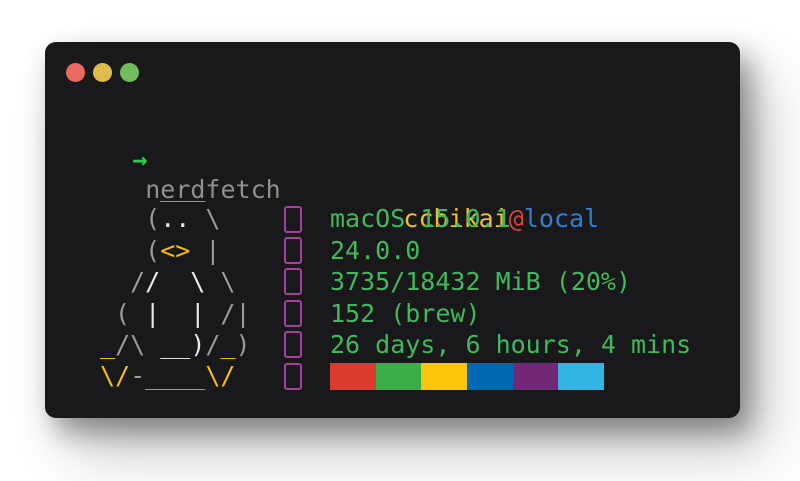 This screenshot has height=481, width=800. I want to click on uptime-row: 26 days, 6 hours, 4 mins, so click(487, 344).